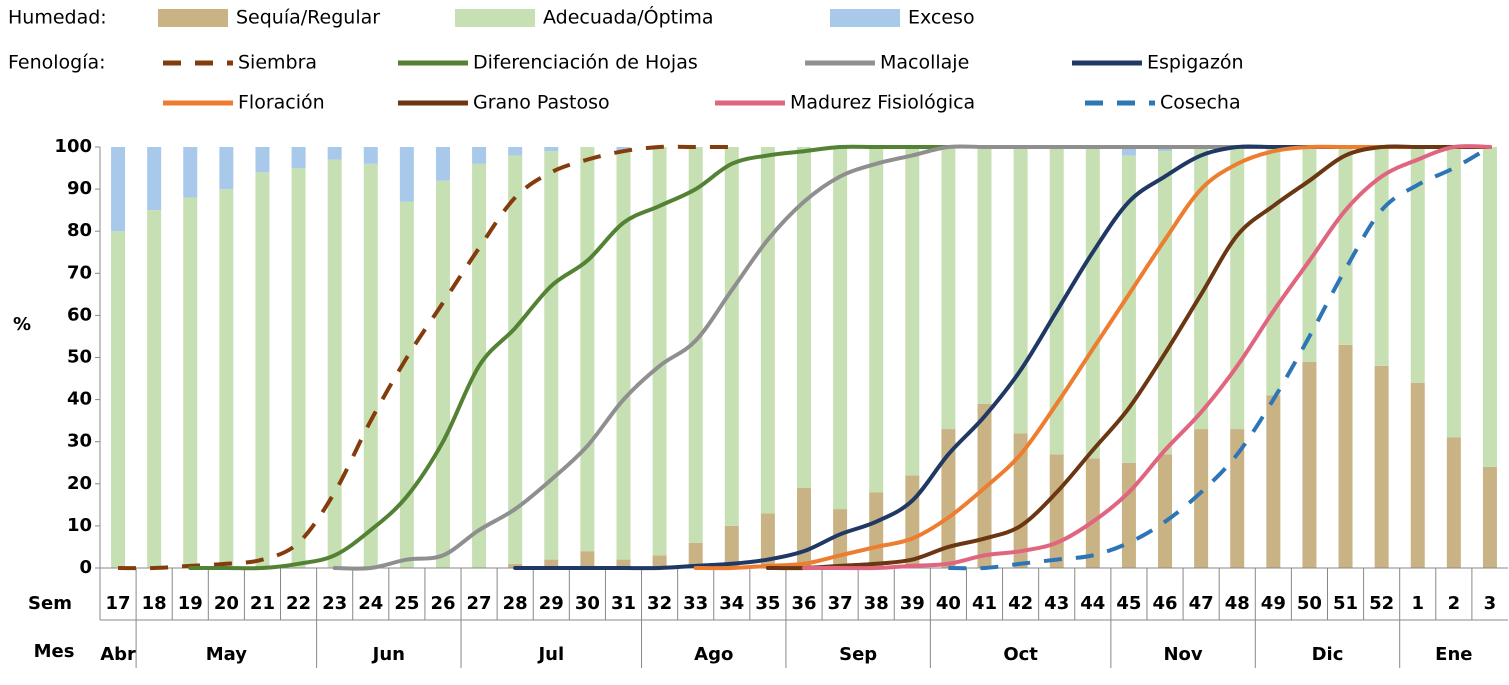  I want to click on y-tick-label: 80, so click(79, 230).